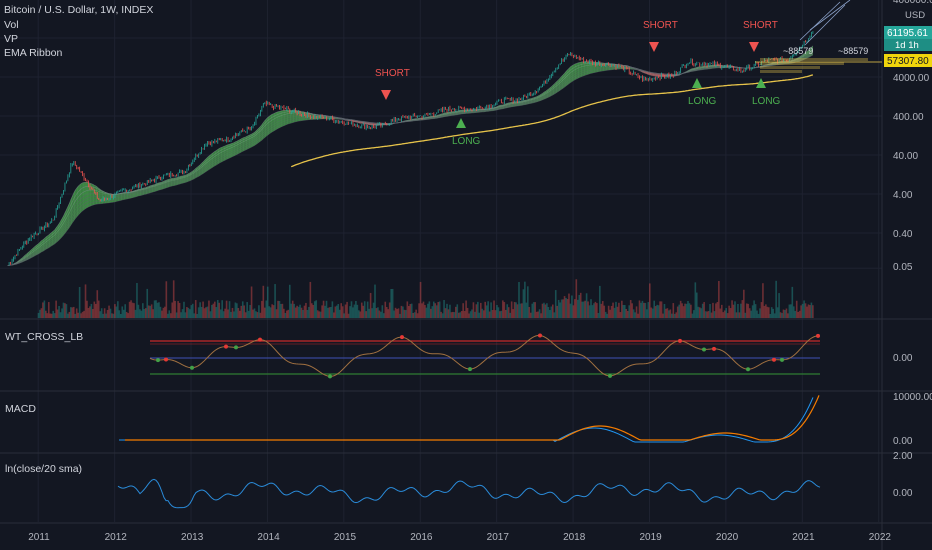 This screenshot has height=550, width=932. Describe the element at coordinates (903, 441) in the screenshot. I see `macd-tick-label: 0.00` at that location.